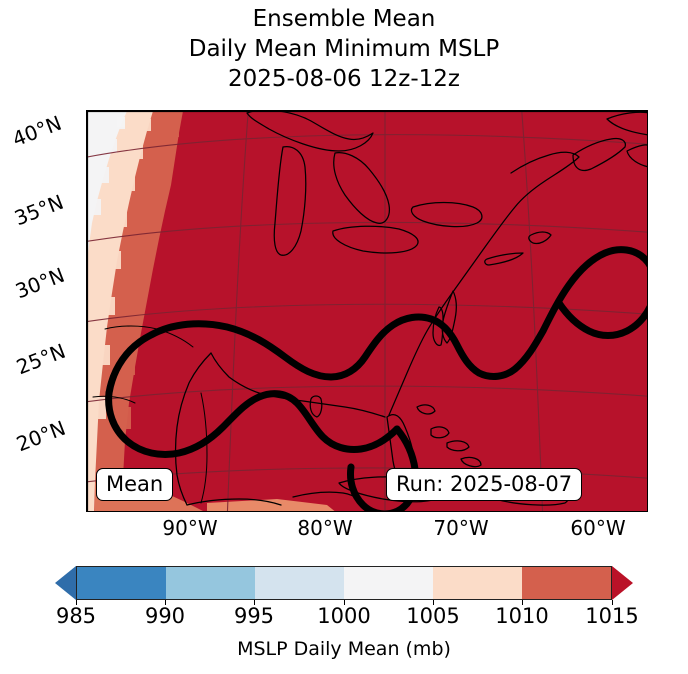 Image resolution: width=688 pixels, height=674 pixels. I want to click on colorbar-extend-high-arrow, so click(622, 583).